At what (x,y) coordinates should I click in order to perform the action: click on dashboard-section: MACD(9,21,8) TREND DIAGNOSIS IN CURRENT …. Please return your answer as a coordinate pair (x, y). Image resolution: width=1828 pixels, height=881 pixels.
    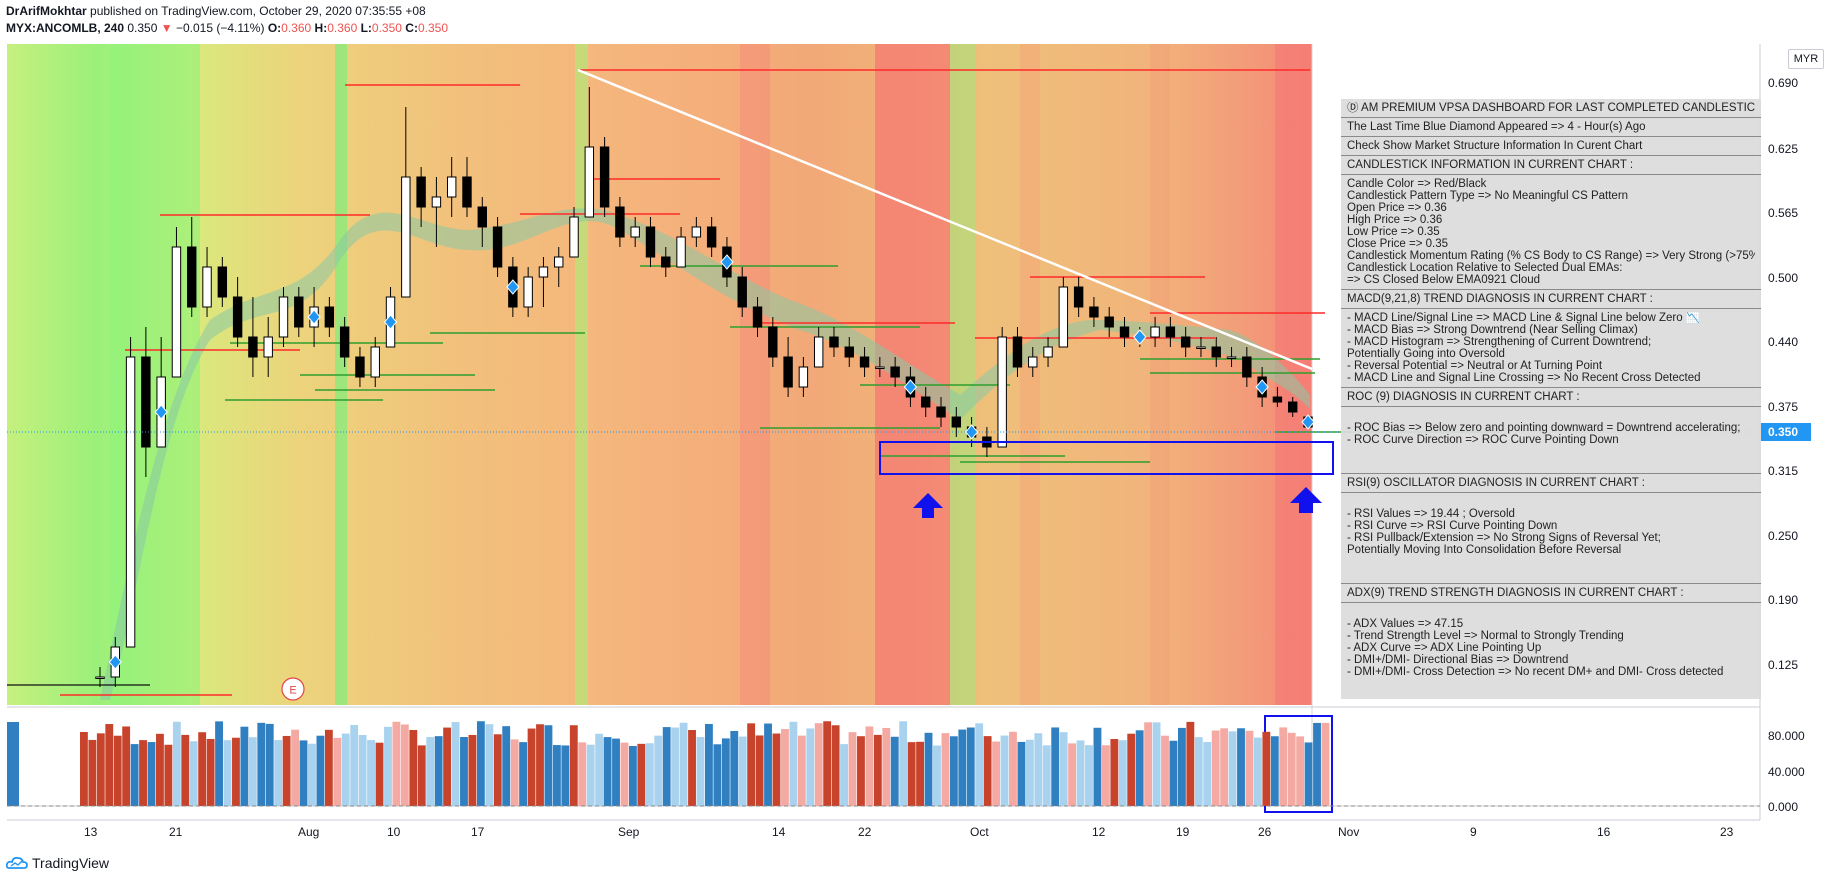
    Looking at the image, I should click on (1551, 299).